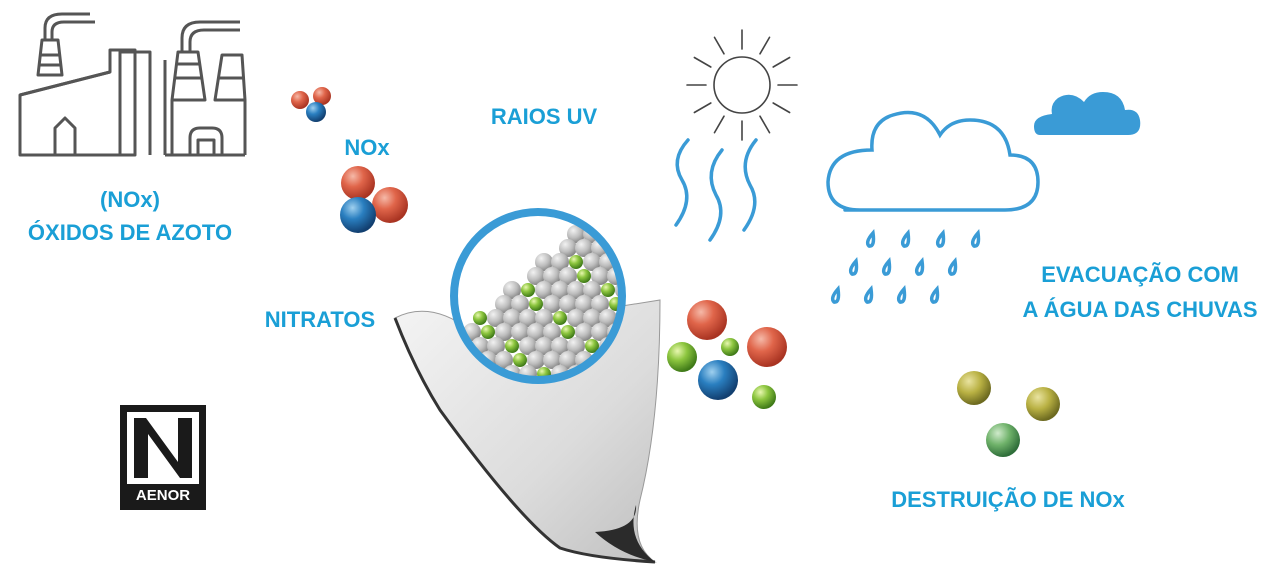  What do you see at coordinates (933, 161) in the screenshot?
I see `rain-cloud` at bounding box center [933, 161].